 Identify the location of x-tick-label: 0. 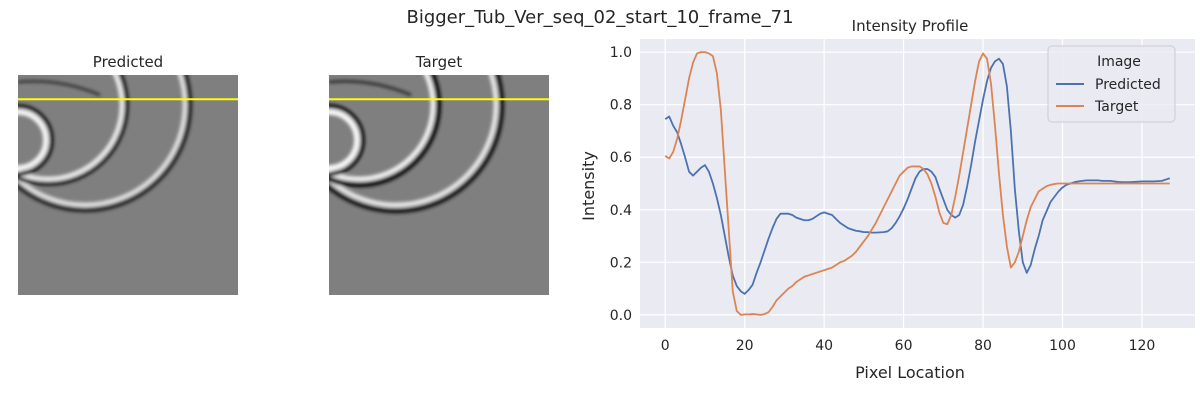
(665, 346).